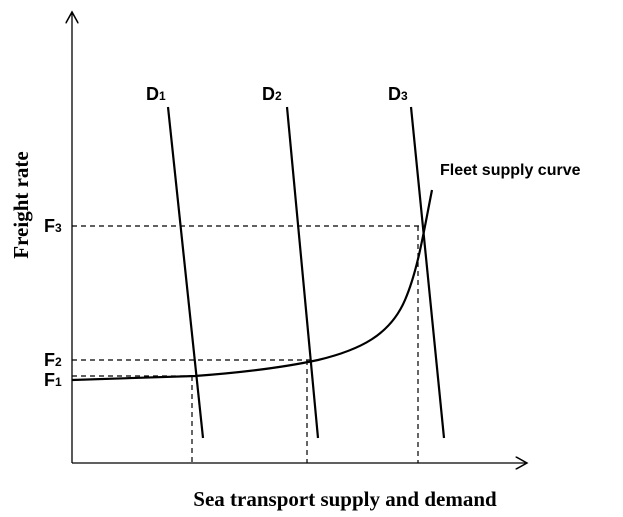  Describe the element at coordinates (53, 380) in the screenshot. I see `freight-label: F1` at that location.